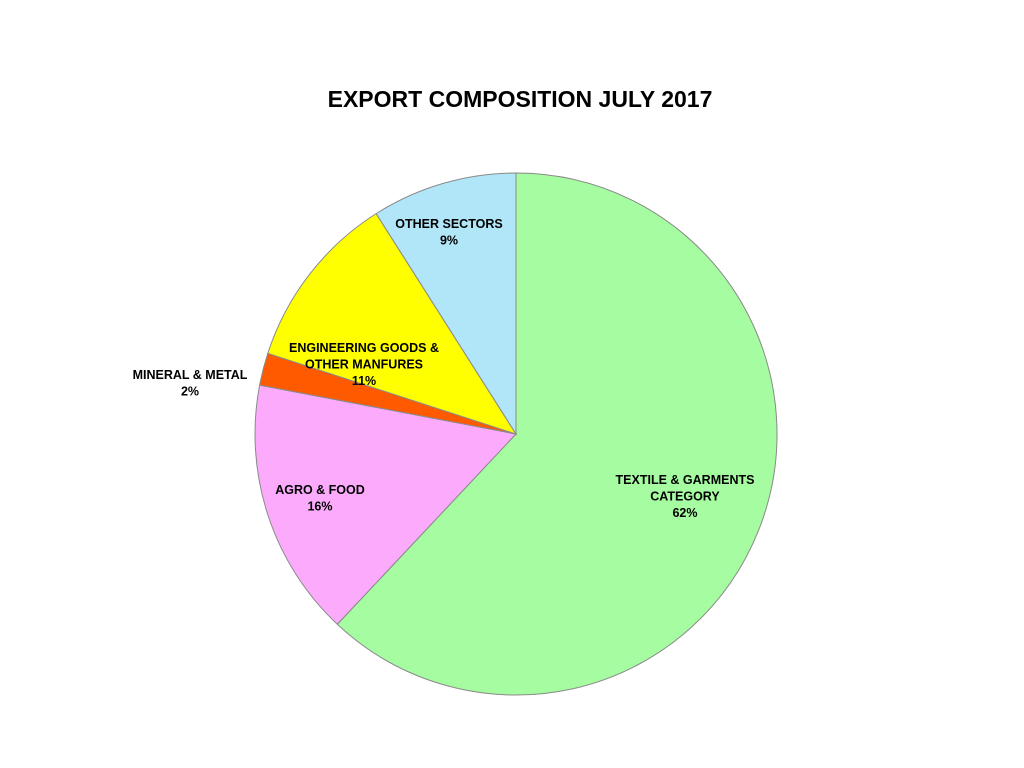 The image size is (1024, 768). What do you see at coordinates (320, 498) in the screenshot?
I see `slice-label-agro-and-food: AGRO & FOOD 16%` at bounding box center [320, 498].